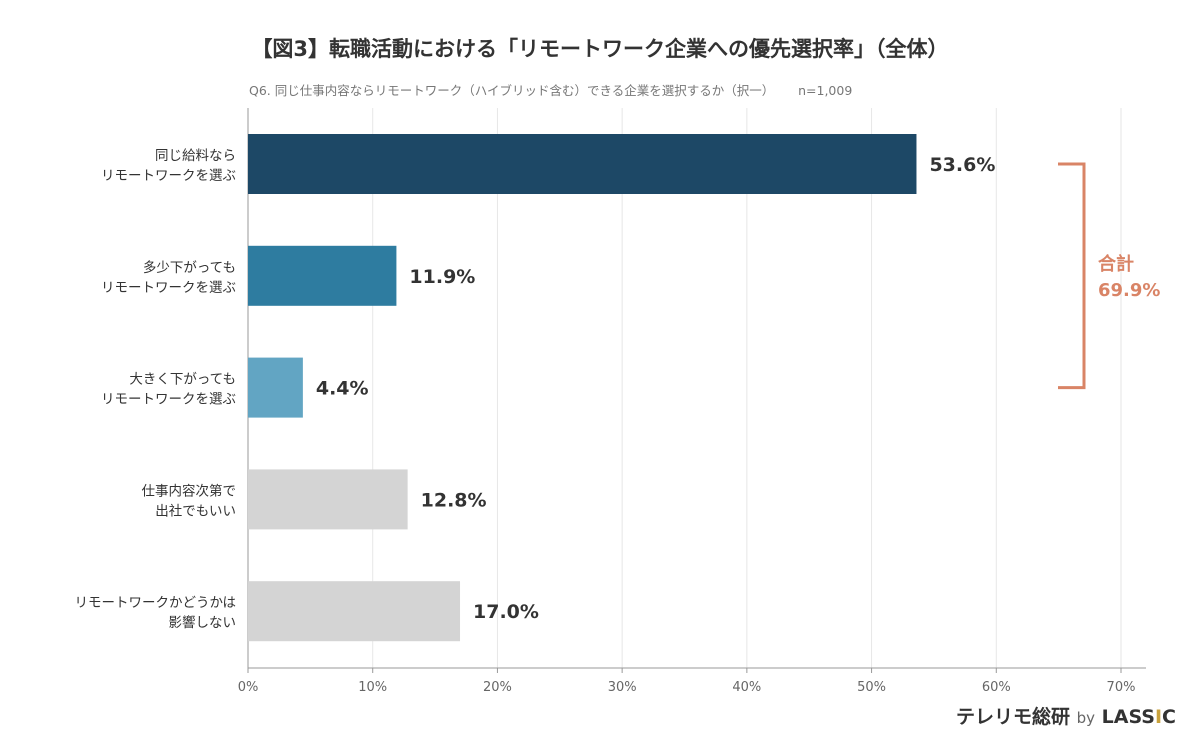 Image resolution: width=1200 pixels, height=730 pixels. What do you see at coordinates (195, 156) in the screenshot?
I see `category-label: 同じ給料なら` at bounding box center [195, 156].